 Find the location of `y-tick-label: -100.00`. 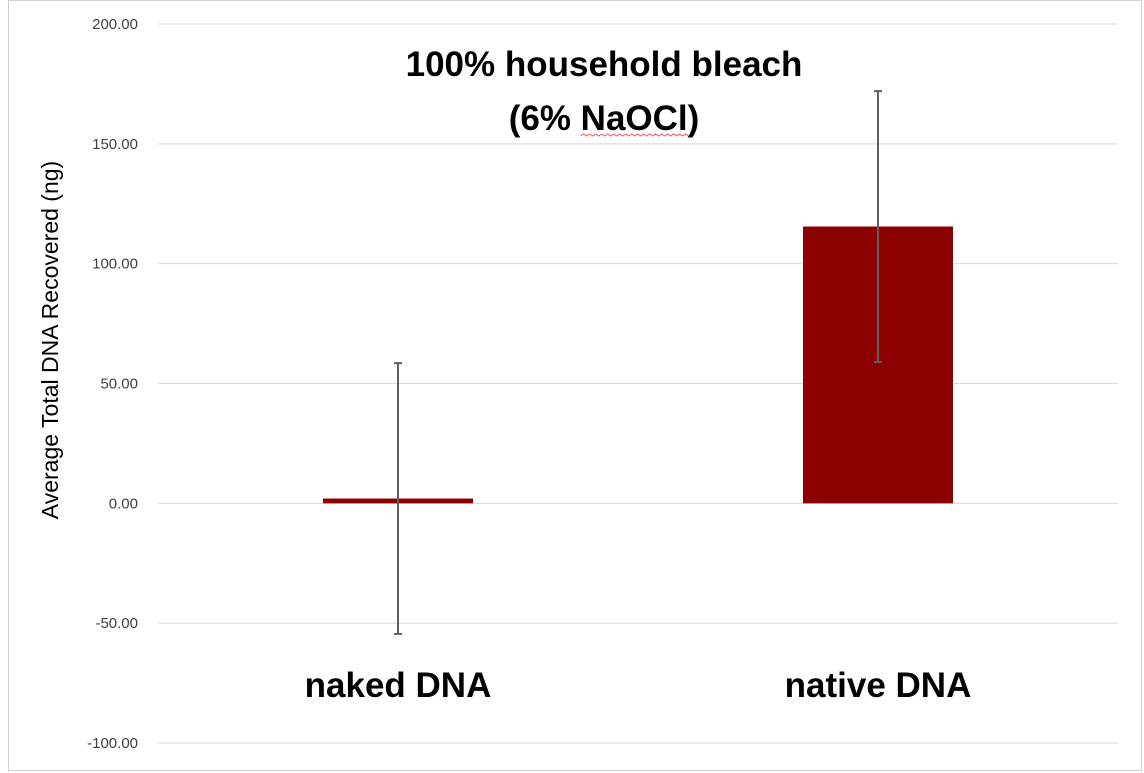

y-tick-label: -100.00 is located at coordinates (112, 743).